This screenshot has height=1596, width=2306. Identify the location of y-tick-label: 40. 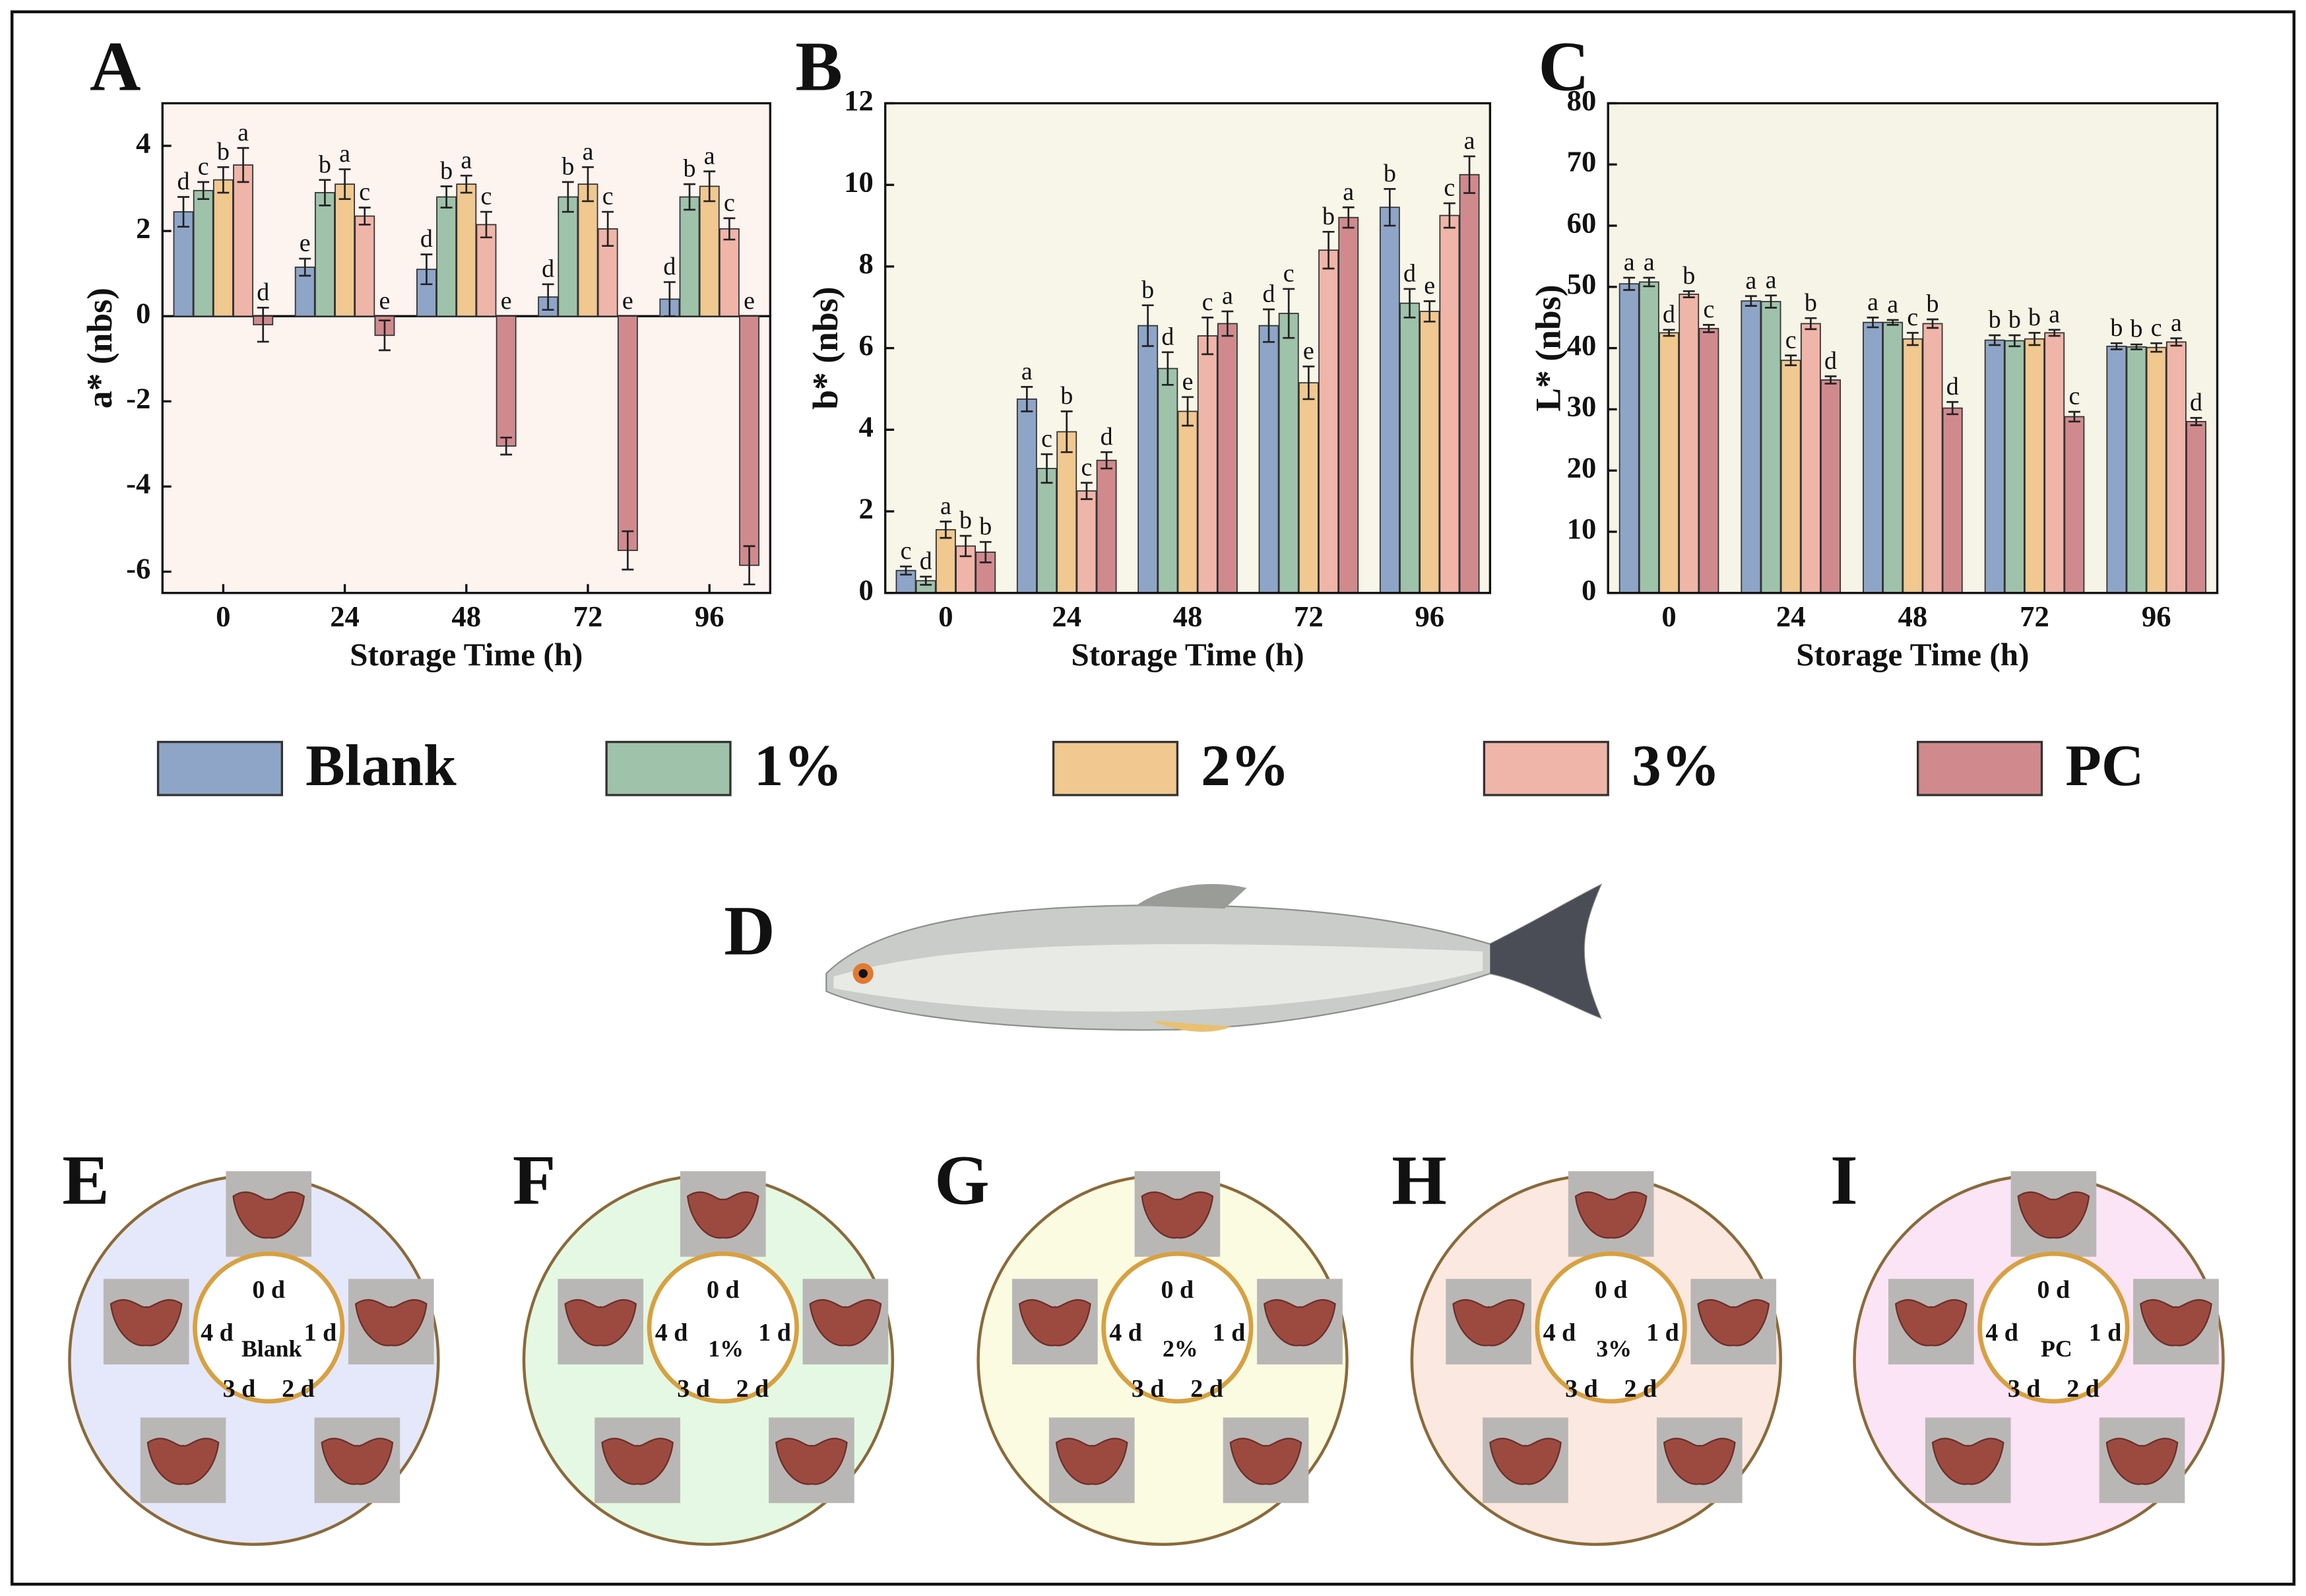
(1582, 345).